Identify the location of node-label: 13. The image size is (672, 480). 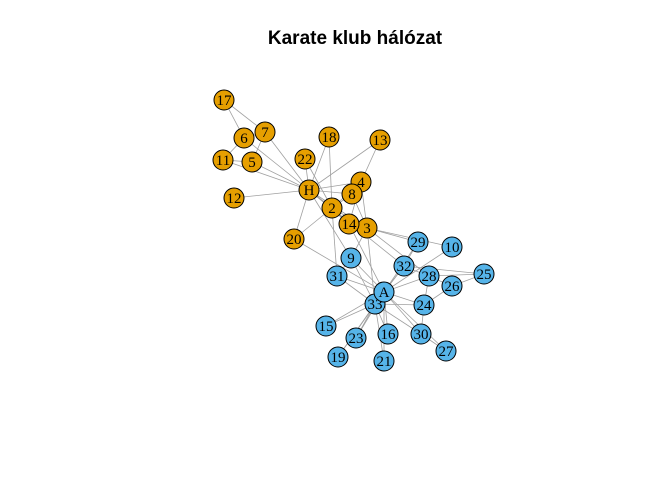
(380, 141).